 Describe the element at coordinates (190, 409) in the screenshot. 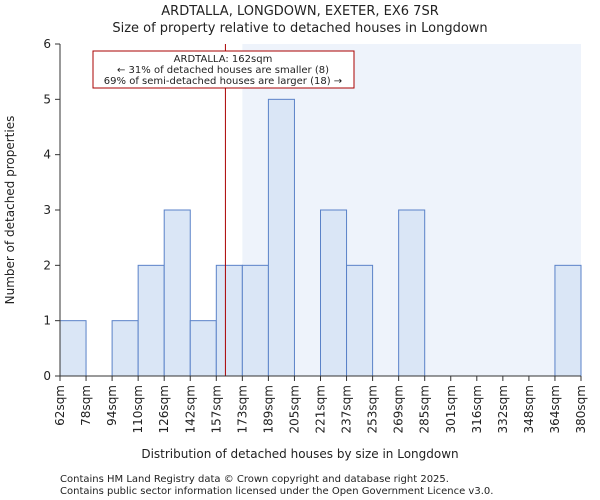

I see `x-tick-label: 142sqm` at that location.